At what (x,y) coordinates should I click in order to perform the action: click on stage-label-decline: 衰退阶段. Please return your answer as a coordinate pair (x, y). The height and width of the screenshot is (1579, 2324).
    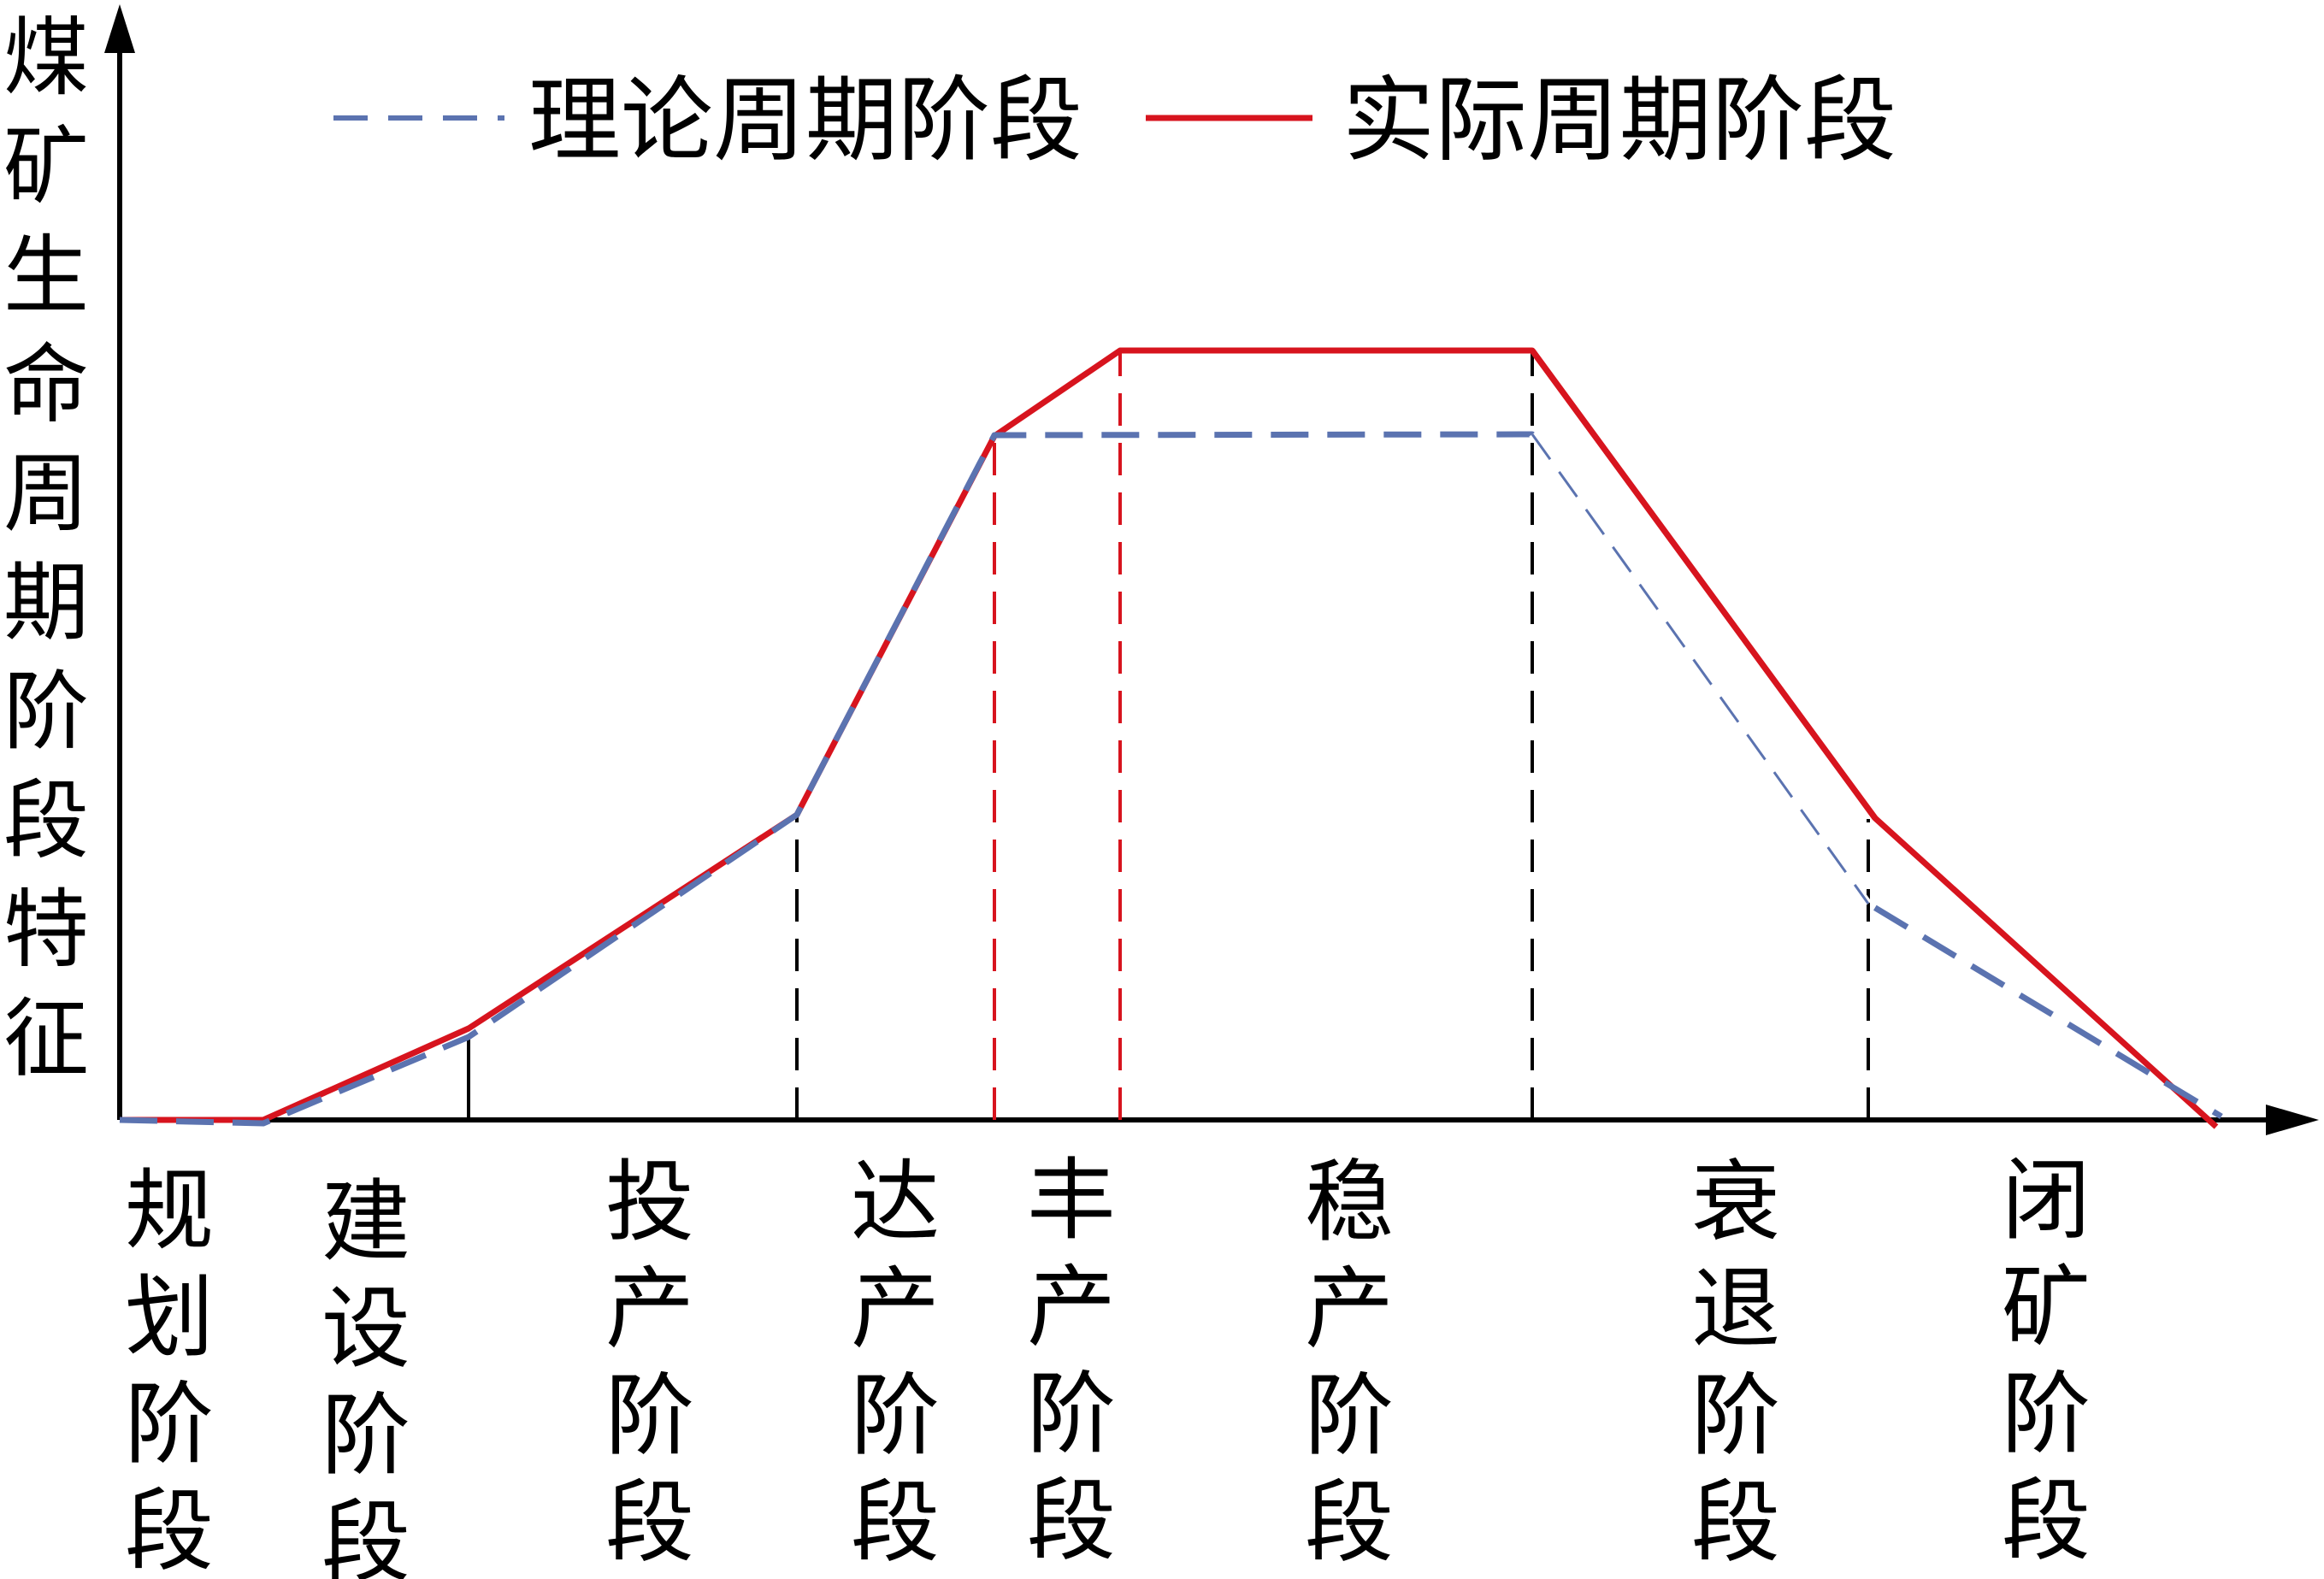
    Looking at the image, I should click on (1735, 1362).